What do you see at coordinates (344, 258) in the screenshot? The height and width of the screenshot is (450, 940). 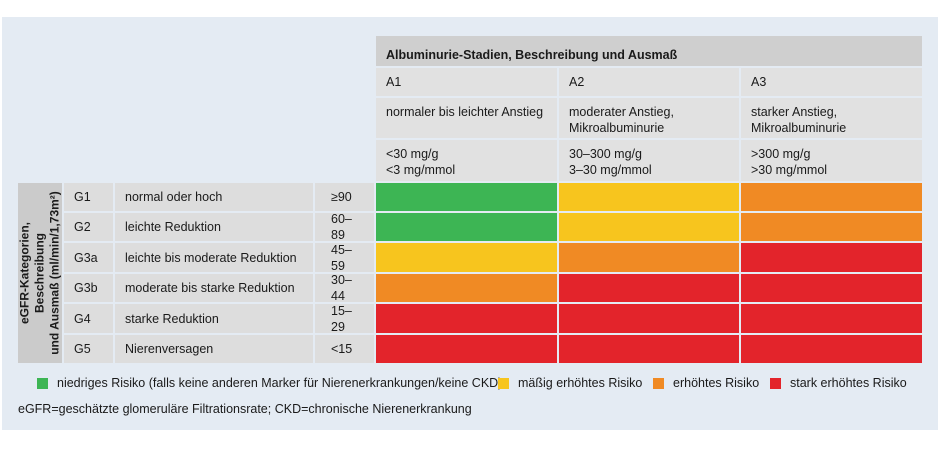 I see `row-range-g3a: 45–59` at bounding box center [344, 258].